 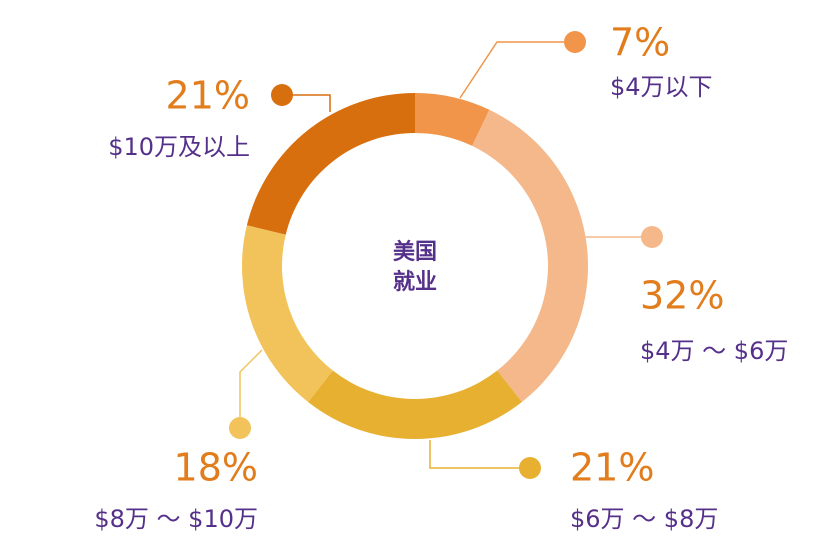 What do you see at coordinates (415, 282) in the screenshot?
I see `center-label: 就业` at bounding box center [415, 282].